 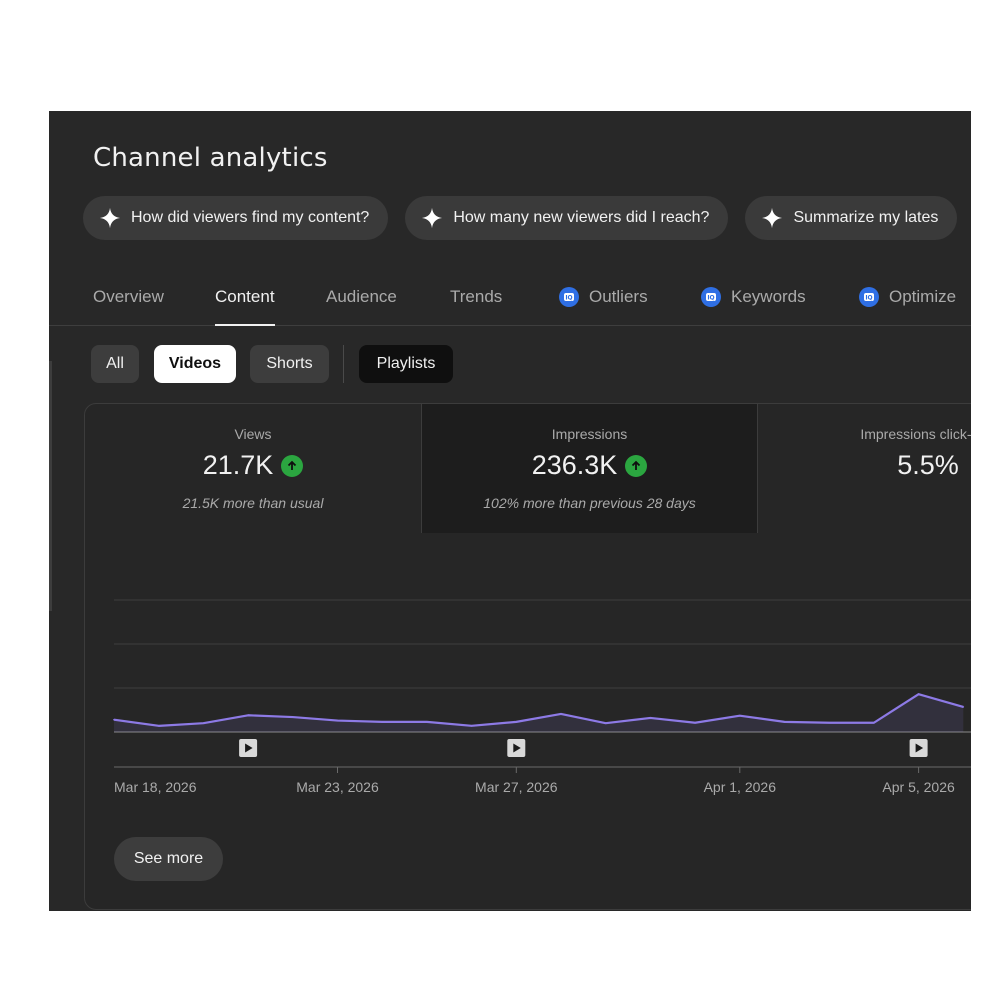 I want to click on suggestion-chip: Summarize my lates, so click(x=851, y=218).